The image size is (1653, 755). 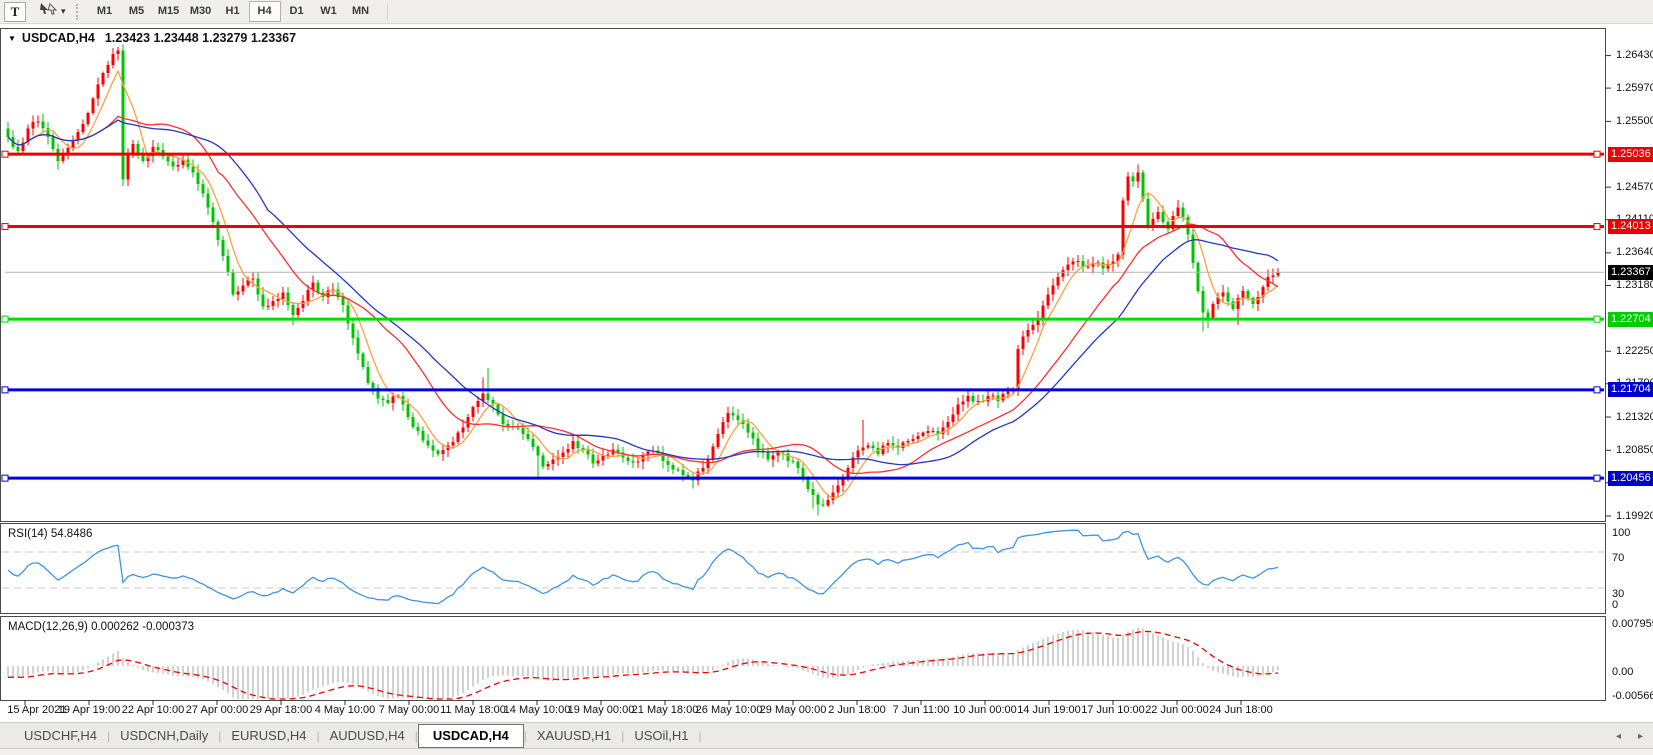 I want to click on timeframe-button-mn: MN, so click(x=360, y=11).